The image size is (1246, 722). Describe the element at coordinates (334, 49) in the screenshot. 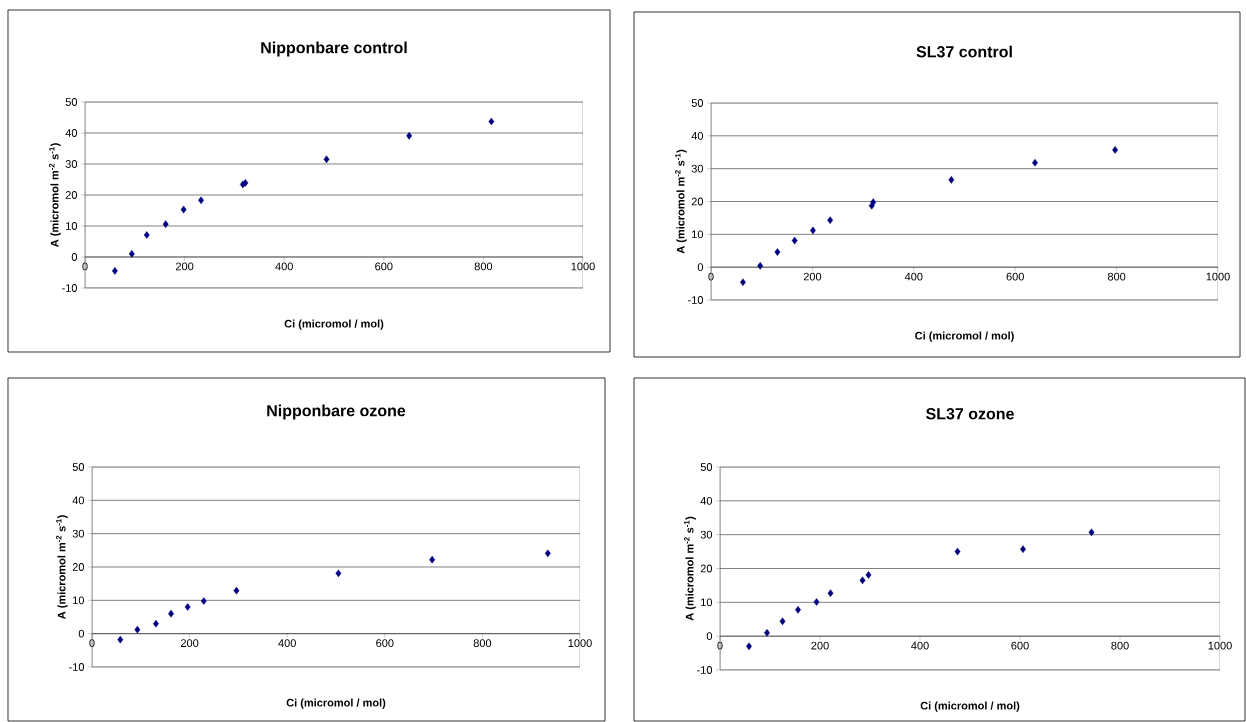

I see `chart-title: Nipponbare control` at that location.